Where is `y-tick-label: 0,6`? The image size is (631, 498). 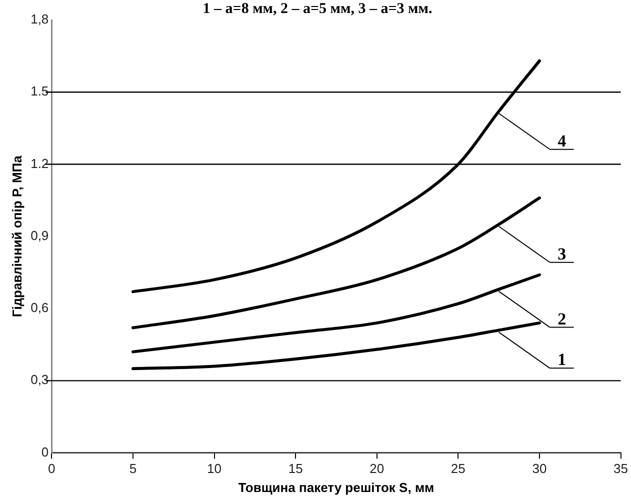
y-tick-label: 0,6 is located at coordinates (39, 308).